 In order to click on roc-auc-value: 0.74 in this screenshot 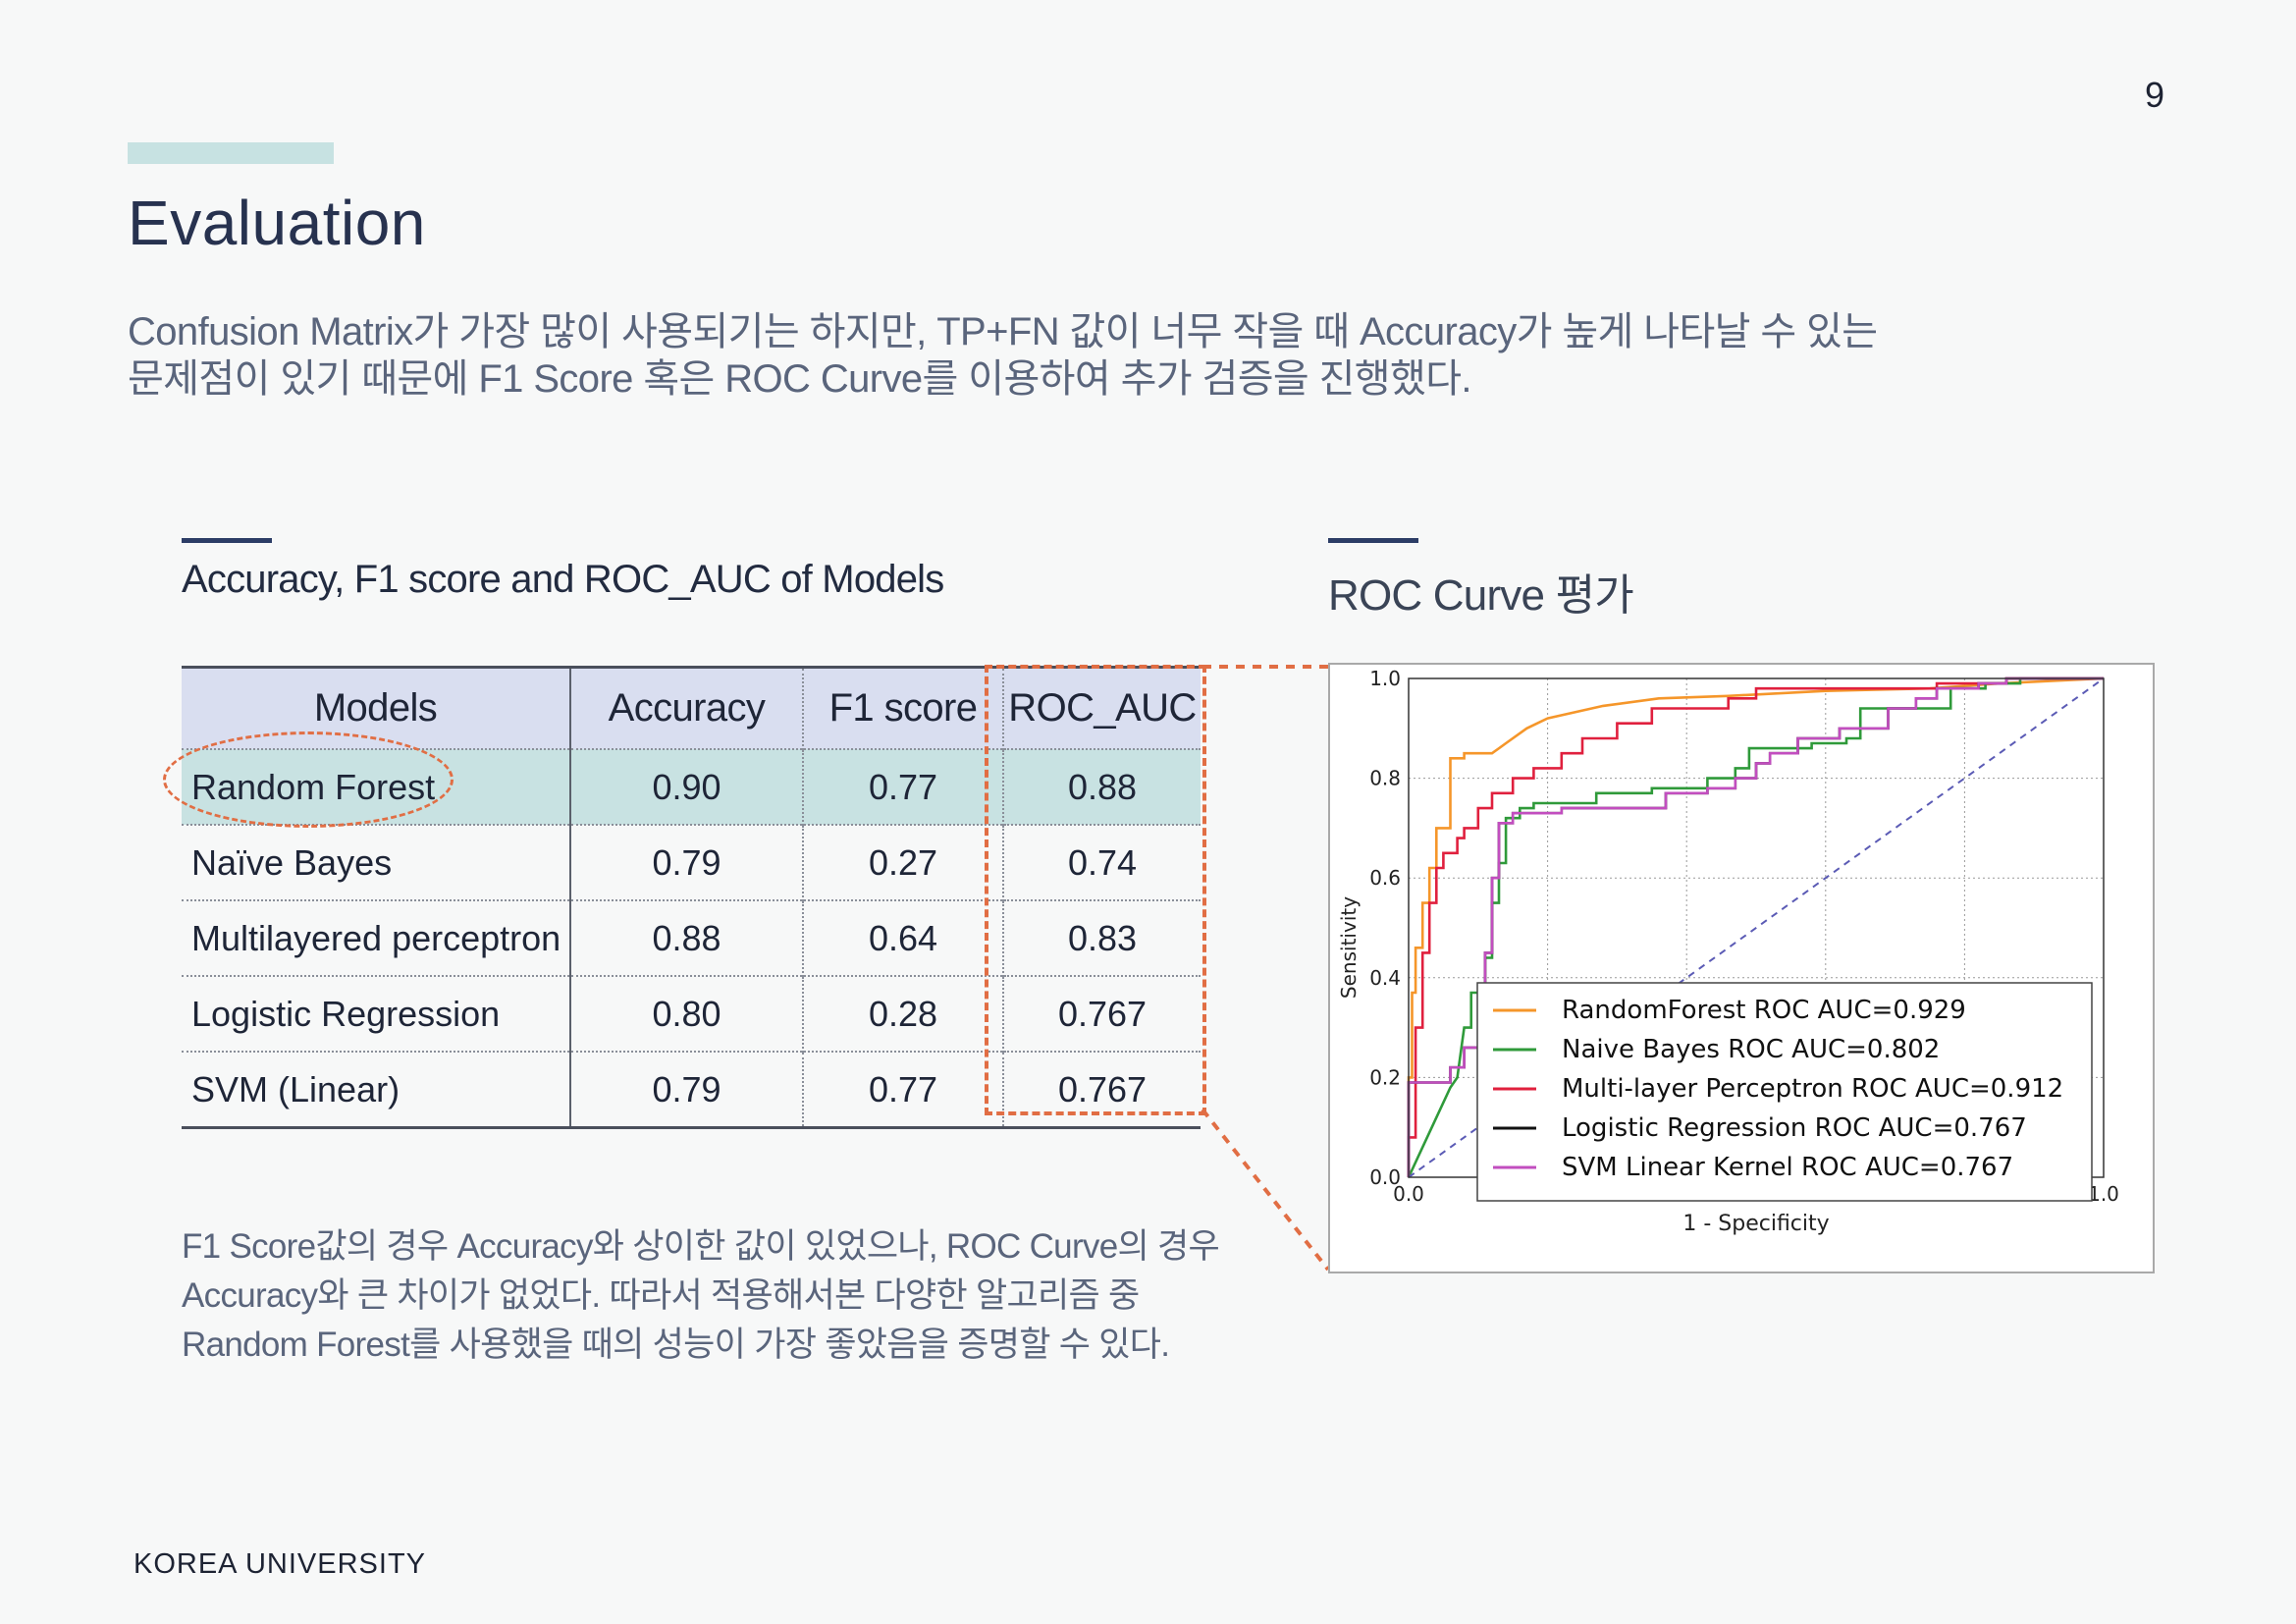, I will do `click(1102, 862)`.